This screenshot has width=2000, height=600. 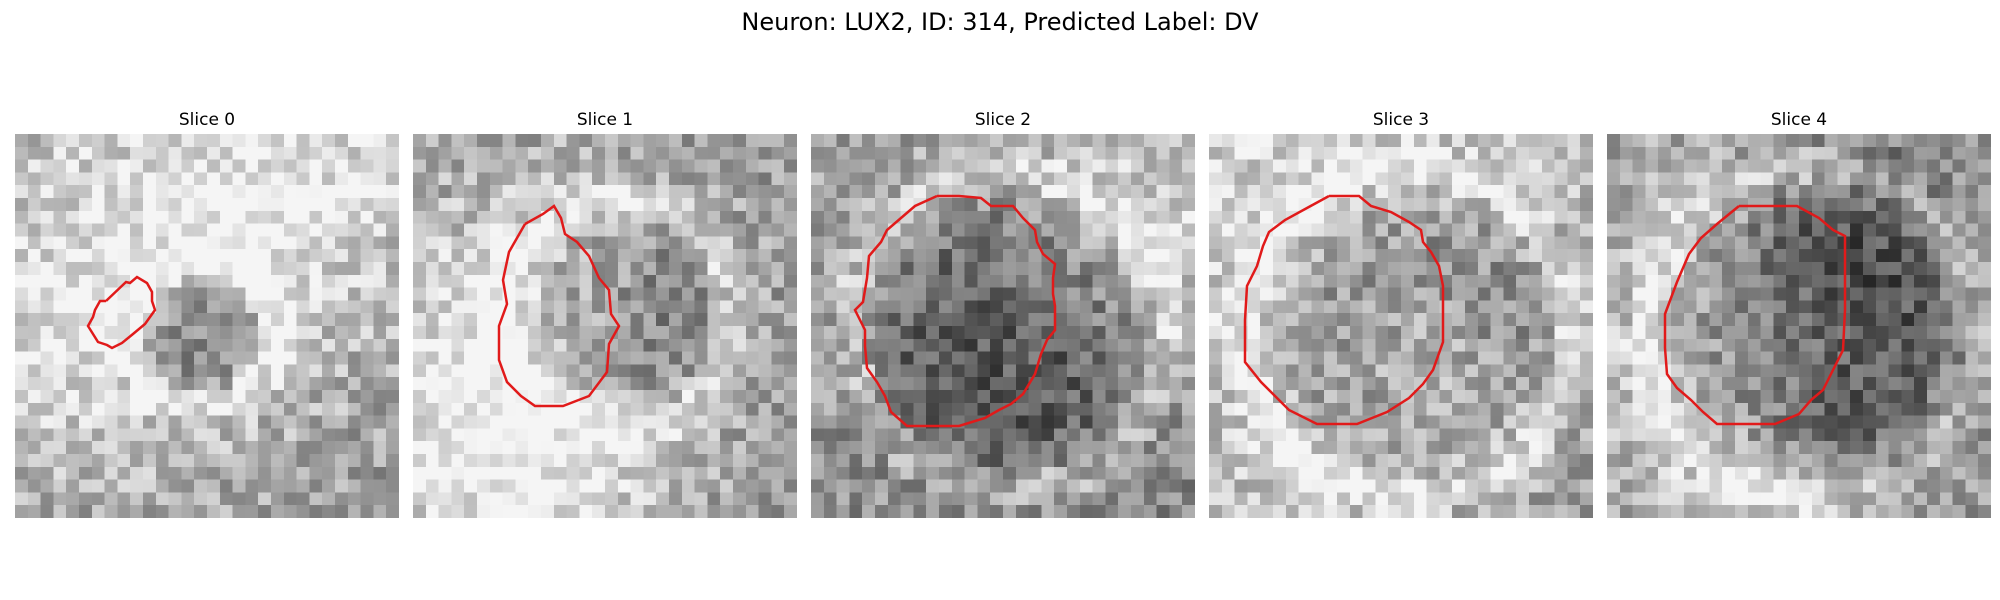 I want to click on slice-panel-0: Slice 0, so click(x=207, y=313).